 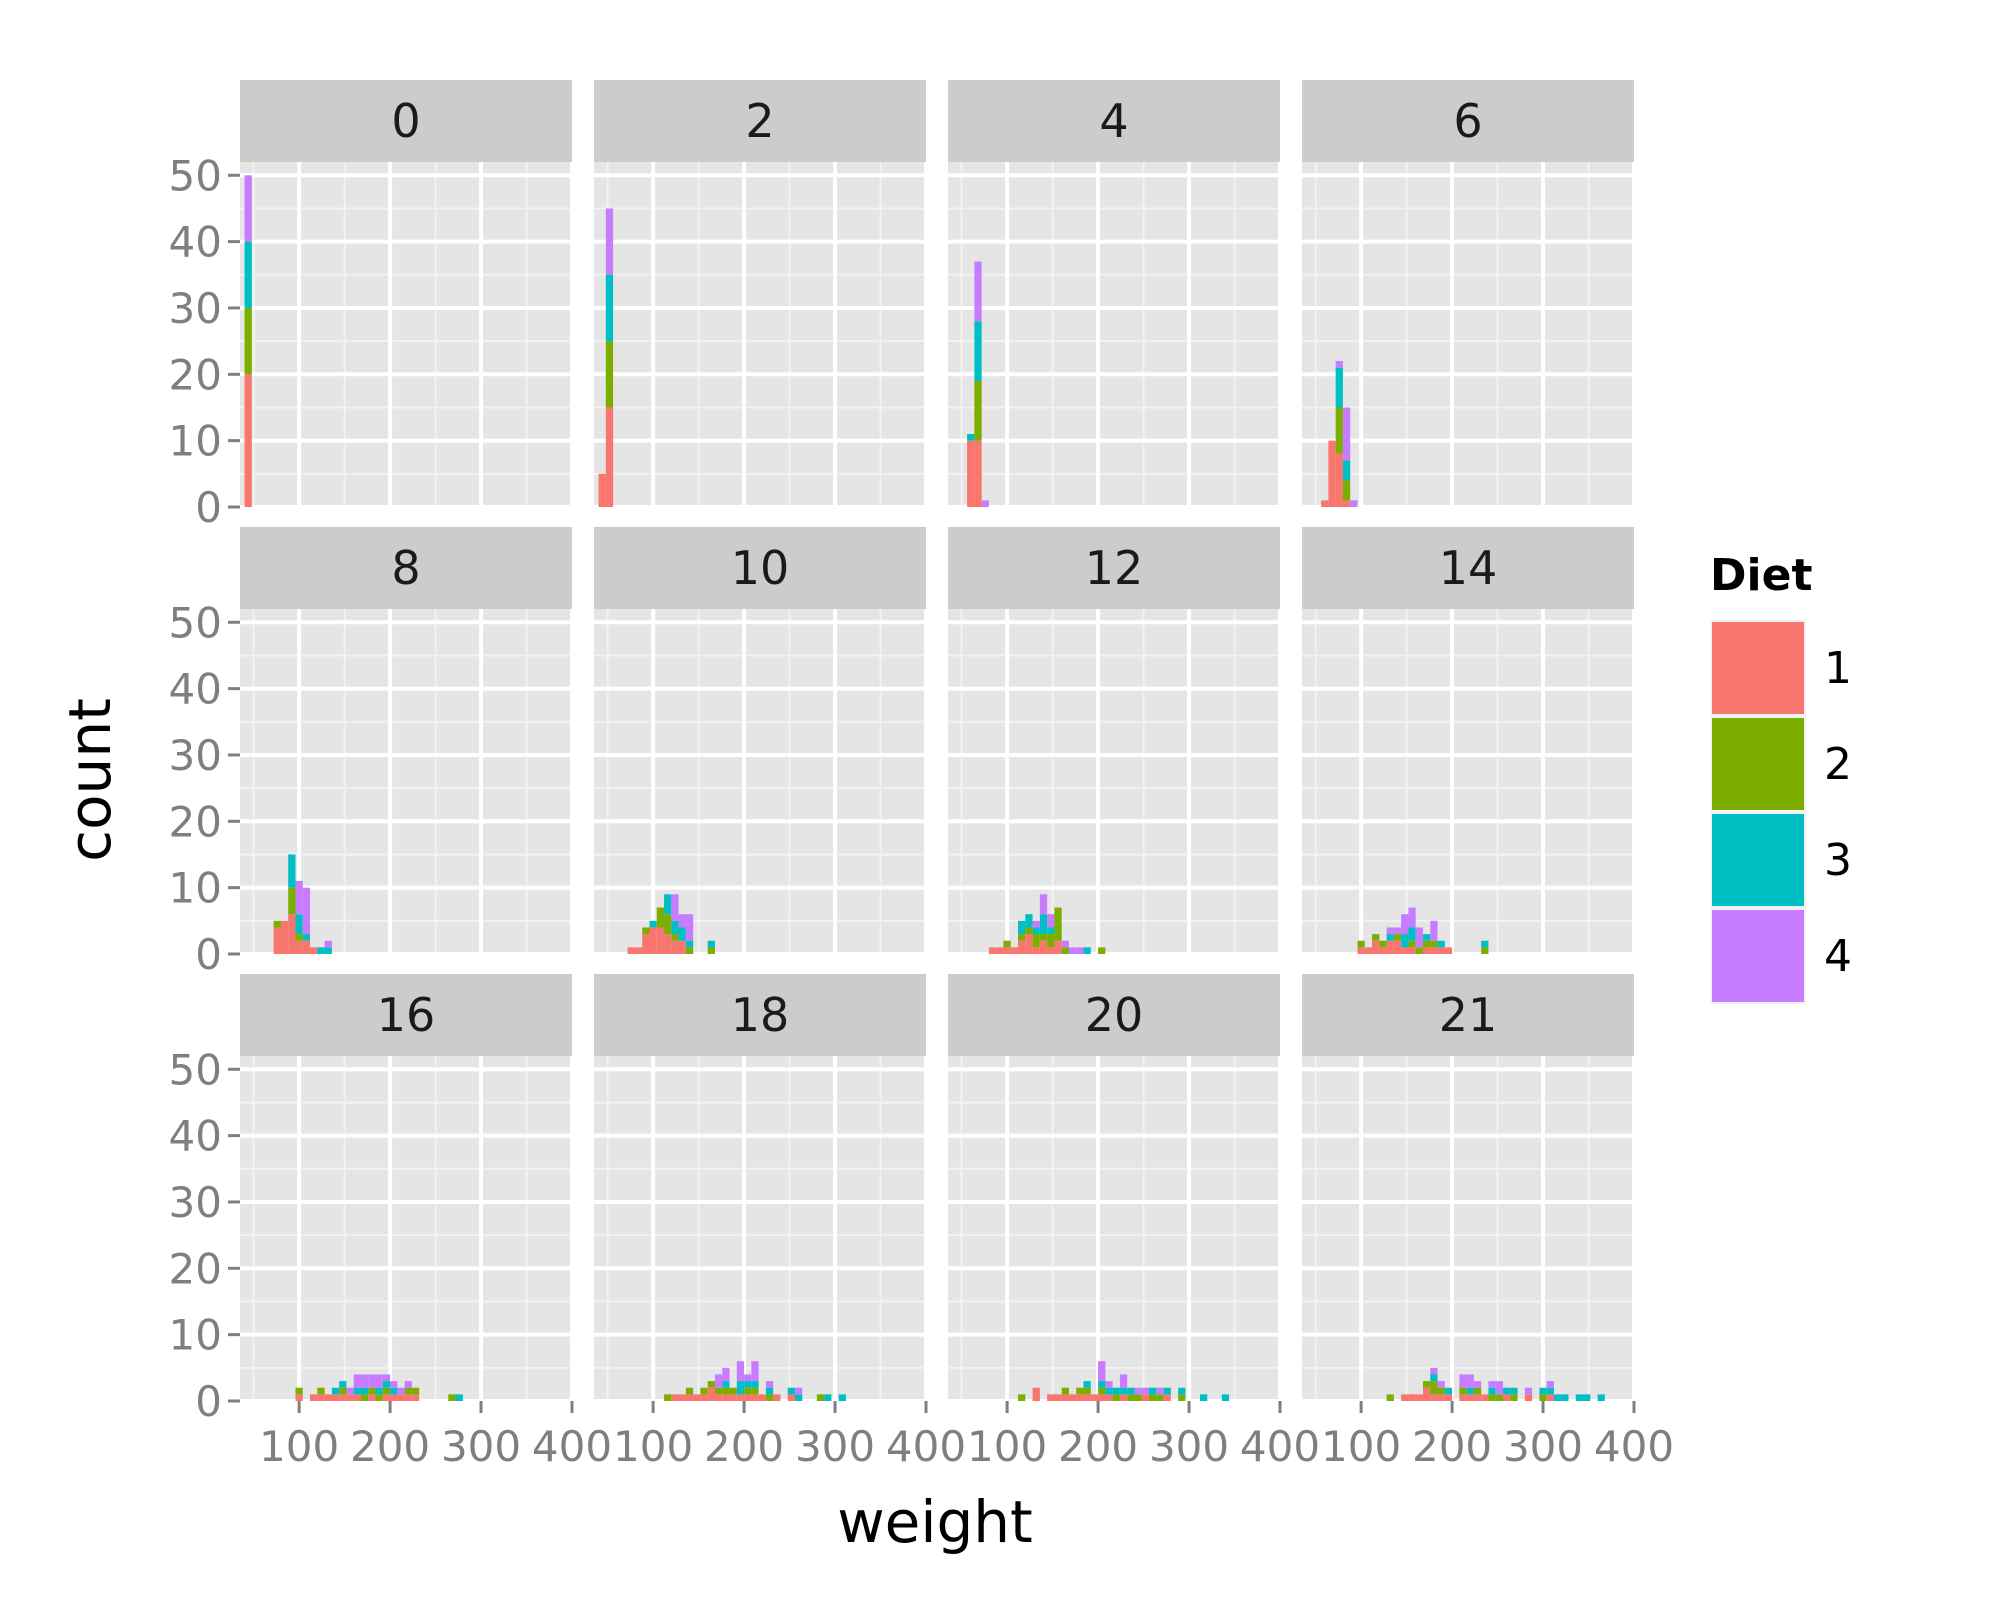 I want to click on facet-strip-label: 16, so click(x=406, y=1015).